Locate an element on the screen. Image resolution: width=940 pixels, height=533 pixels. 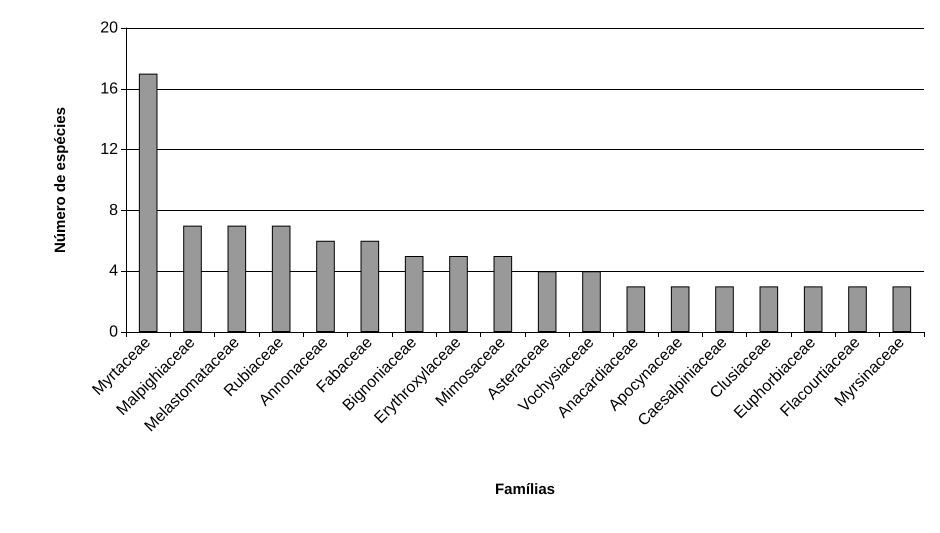
y-tick-label: 16 is located at coordinates (109, 89).